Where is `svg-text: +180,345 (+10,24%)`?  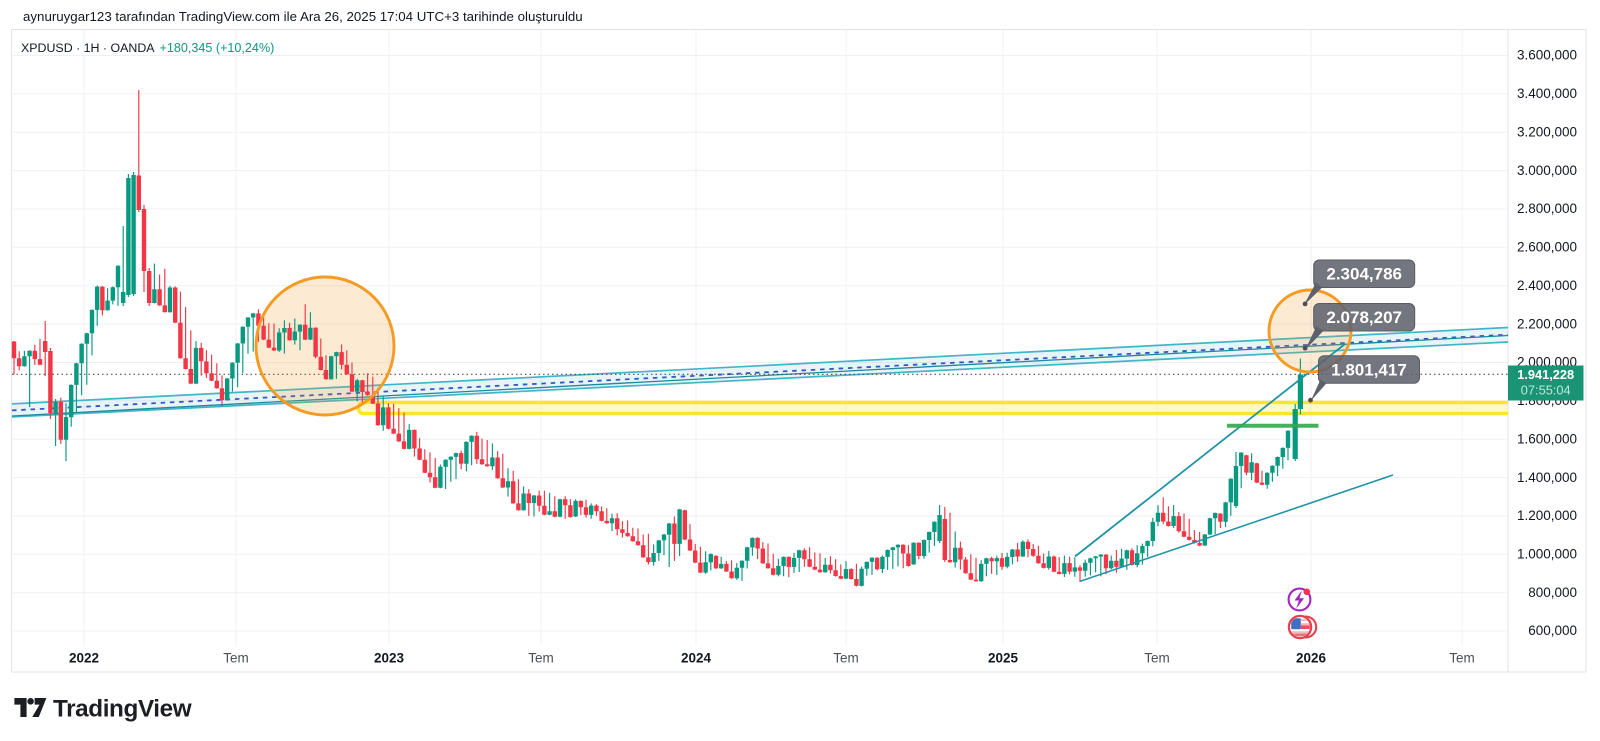 svg-text: +180,345 (+10,24%) is located at coordinates (217, 48).